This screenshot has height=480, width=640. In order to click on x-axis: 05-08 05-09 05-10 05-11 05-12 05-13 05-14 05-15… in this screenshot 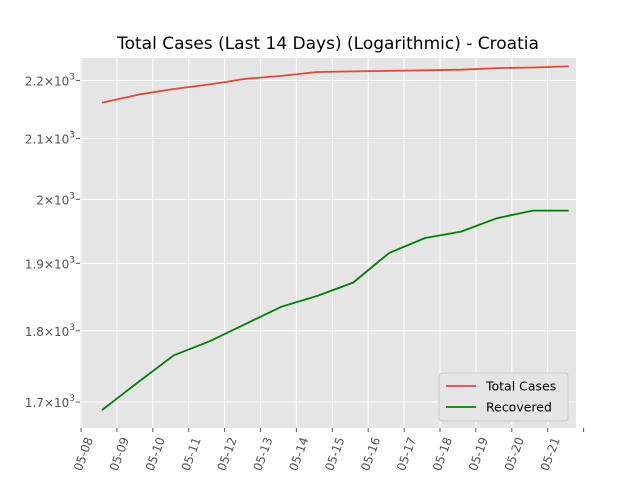, I will do `click(328, 450)`.